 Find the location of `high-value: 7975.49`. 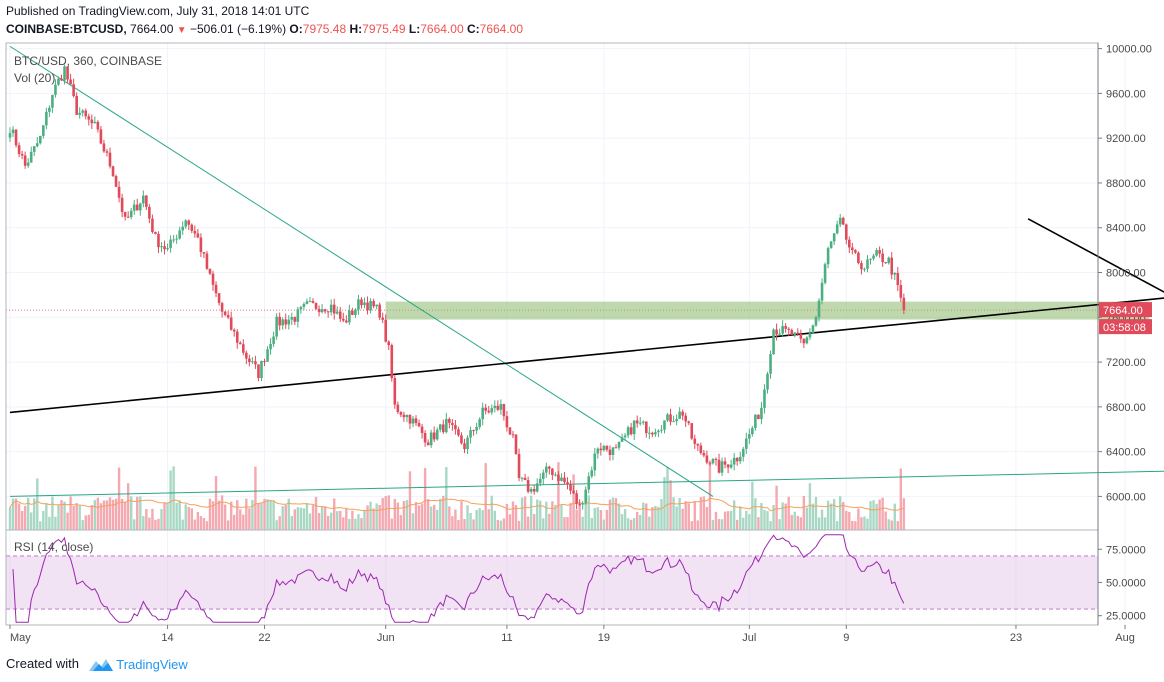

high-value: 7975.49 is located at coordinates (384, 29).